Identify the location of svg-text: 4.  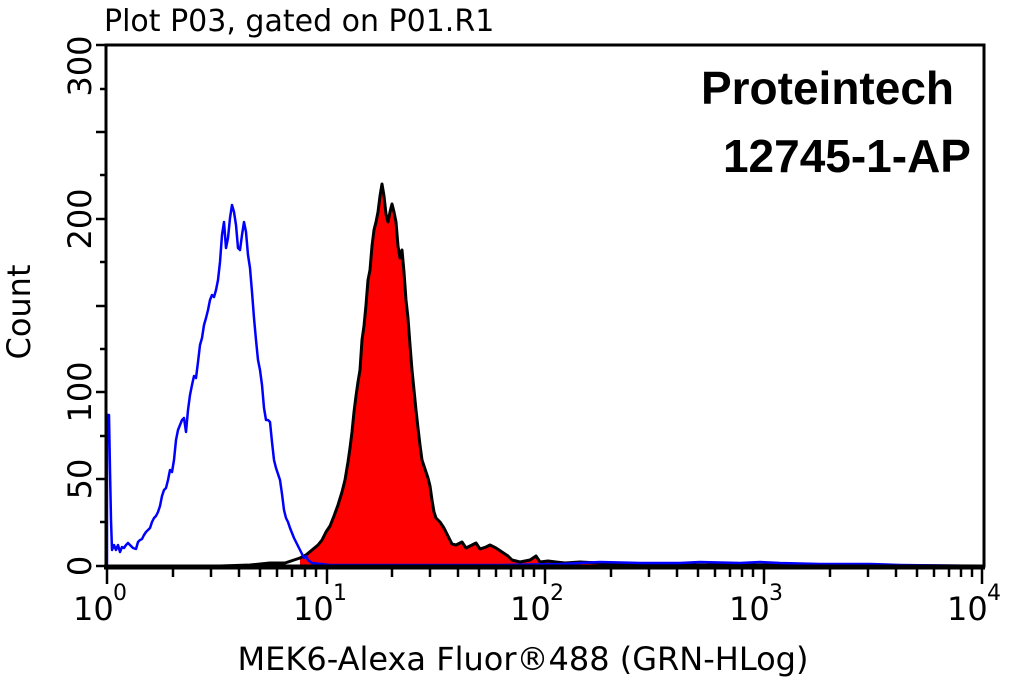
(994, 593).